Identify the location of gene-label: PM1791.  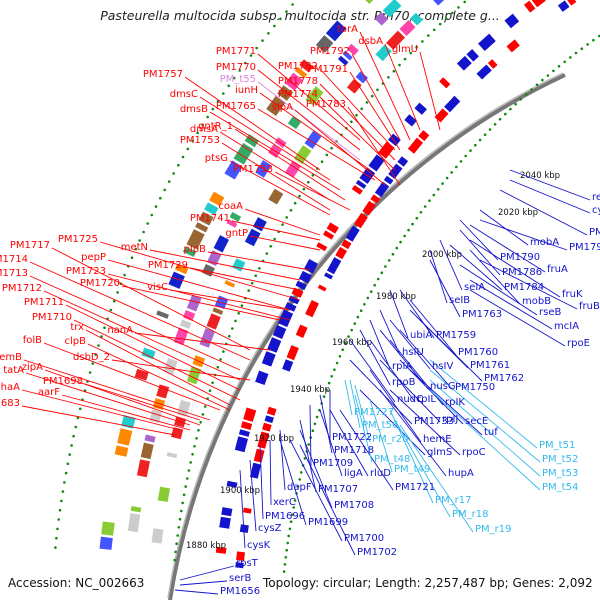
(328, 69).